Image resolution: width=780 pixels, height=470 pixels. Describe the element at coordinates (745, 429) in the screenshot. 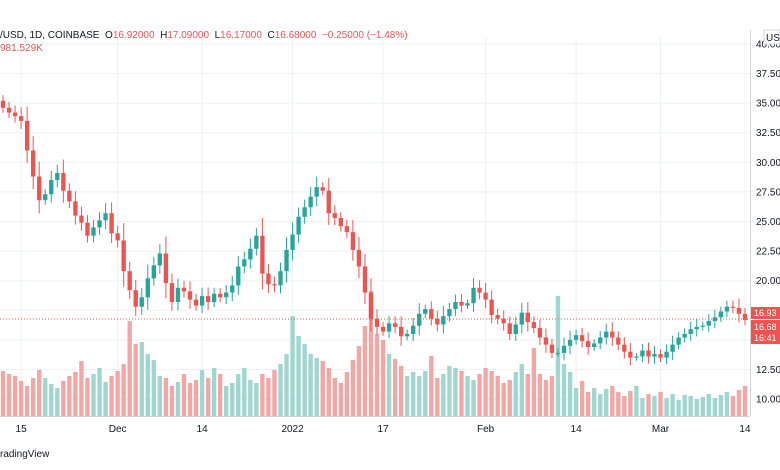

I see `x-tick-label: 14` at that location.